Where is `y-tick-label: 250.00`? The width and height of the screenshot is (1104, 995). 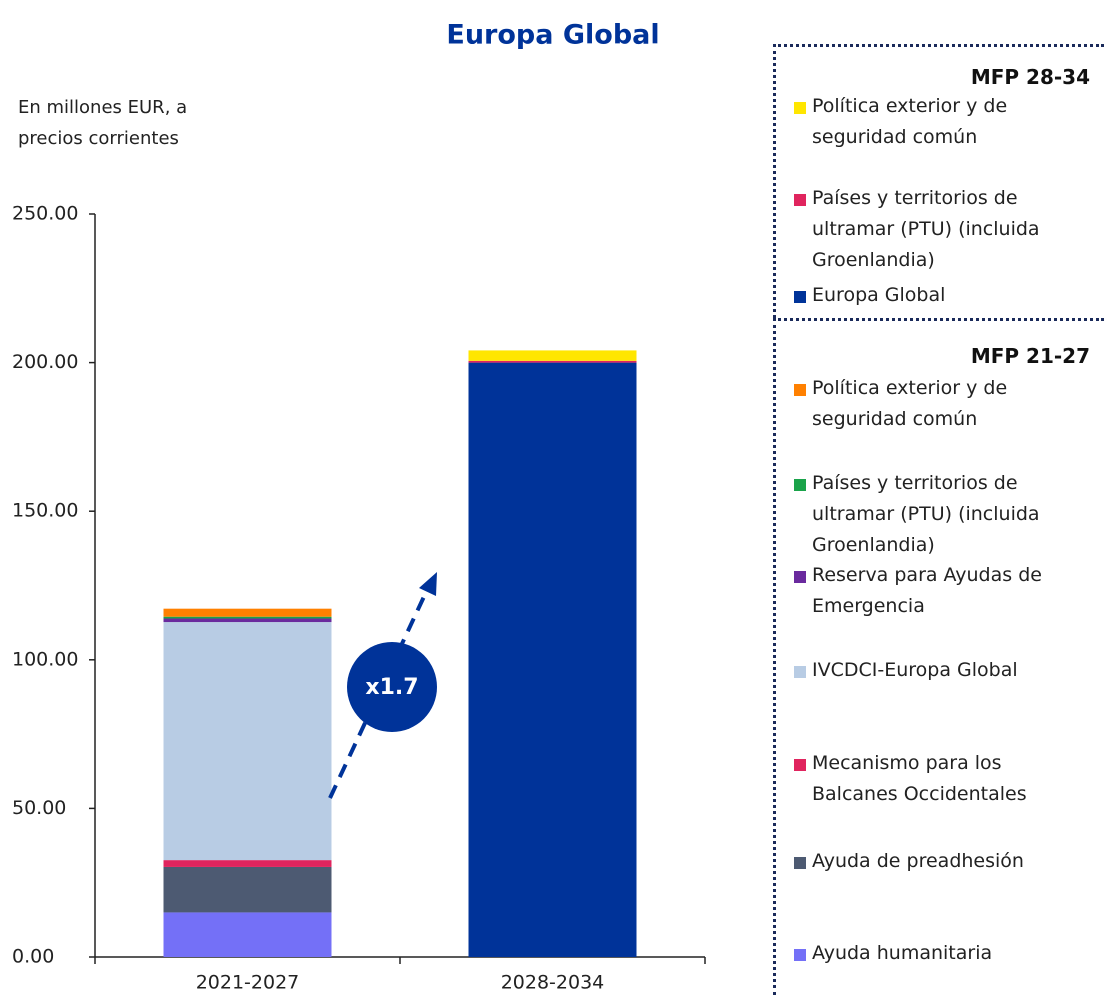
y-tick-label: 250.00 is located at coordinates (45, 214).